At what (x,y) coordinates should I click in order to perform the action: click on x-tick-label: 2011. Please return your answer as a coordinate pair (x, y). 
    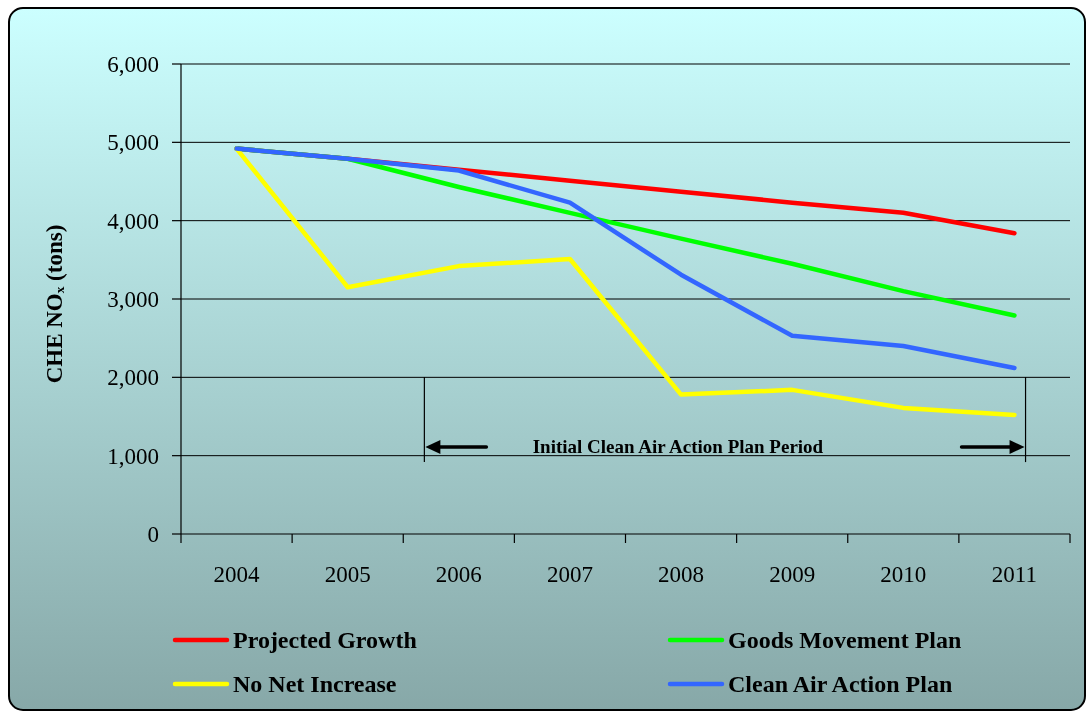
    Looking at the image, I should click on (1014, 574).